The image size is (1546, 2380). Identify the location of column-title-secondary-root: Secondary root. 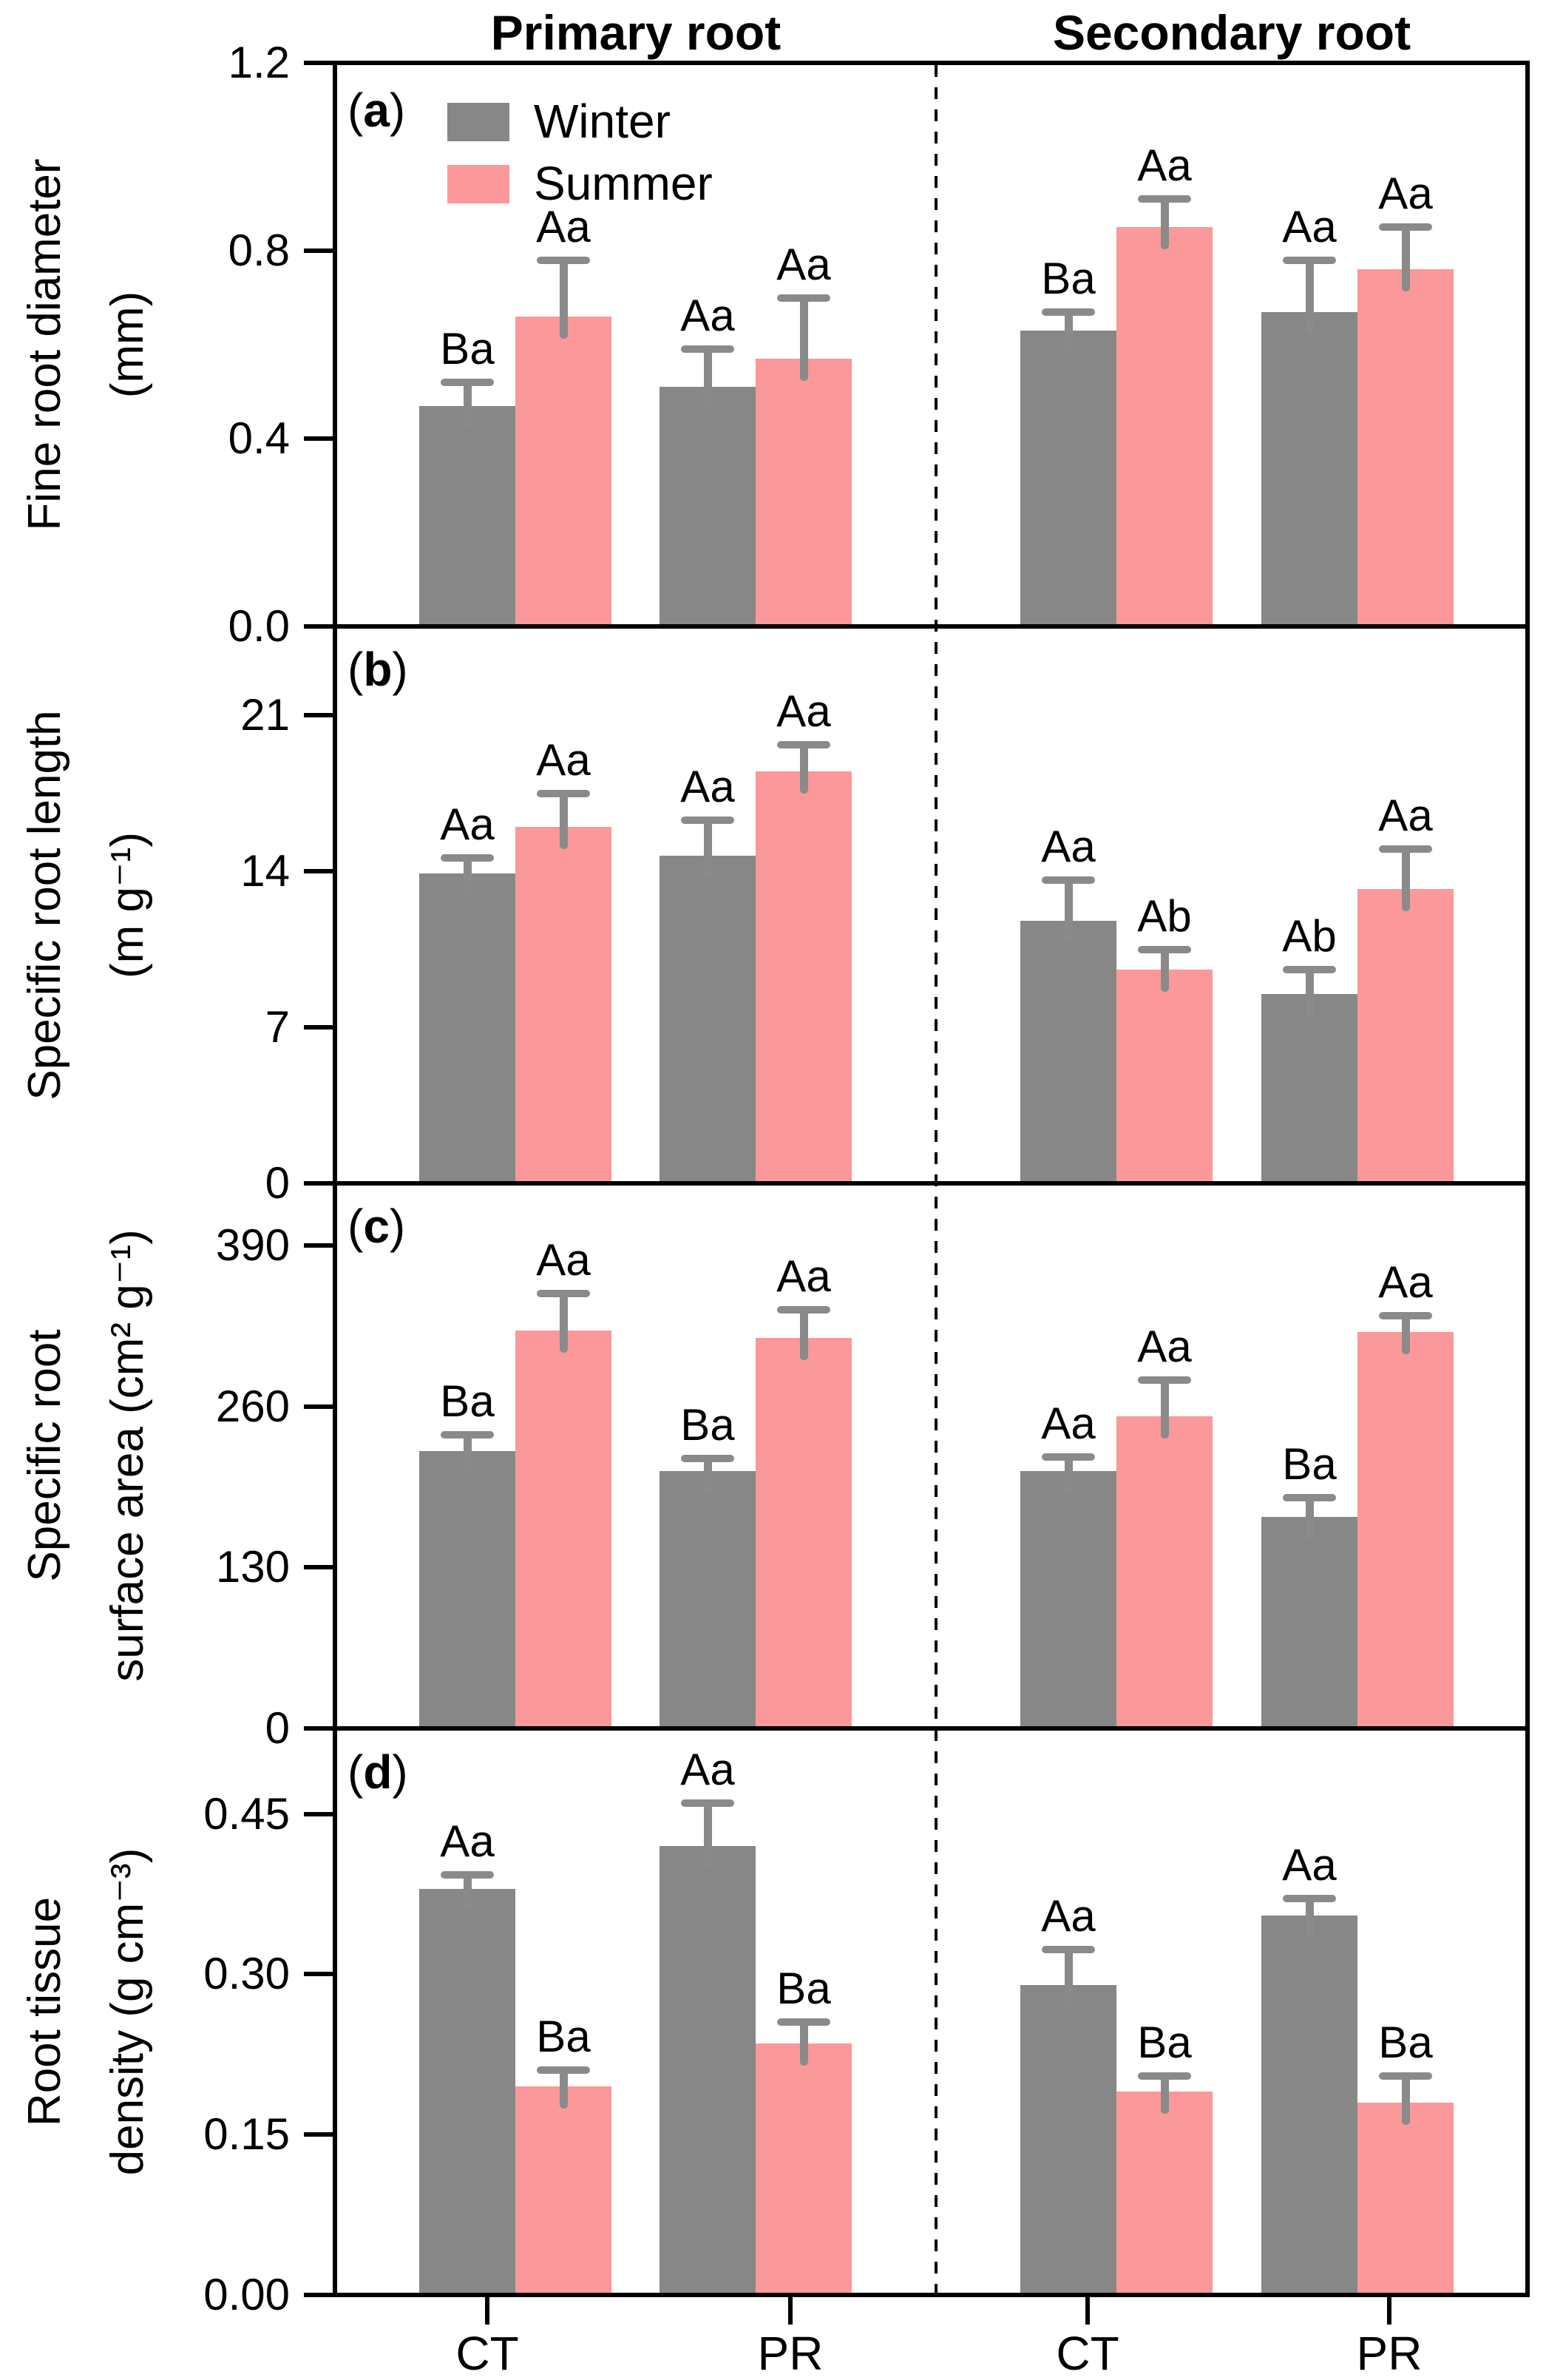
(1232, 32).